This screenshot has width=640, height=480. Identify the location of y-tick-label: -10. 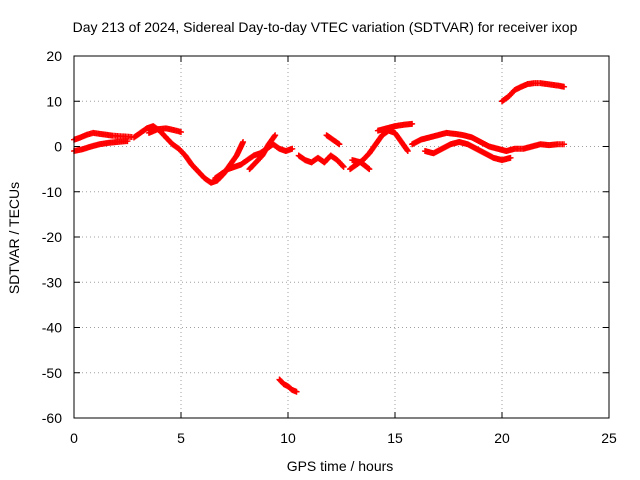
(52, 192).